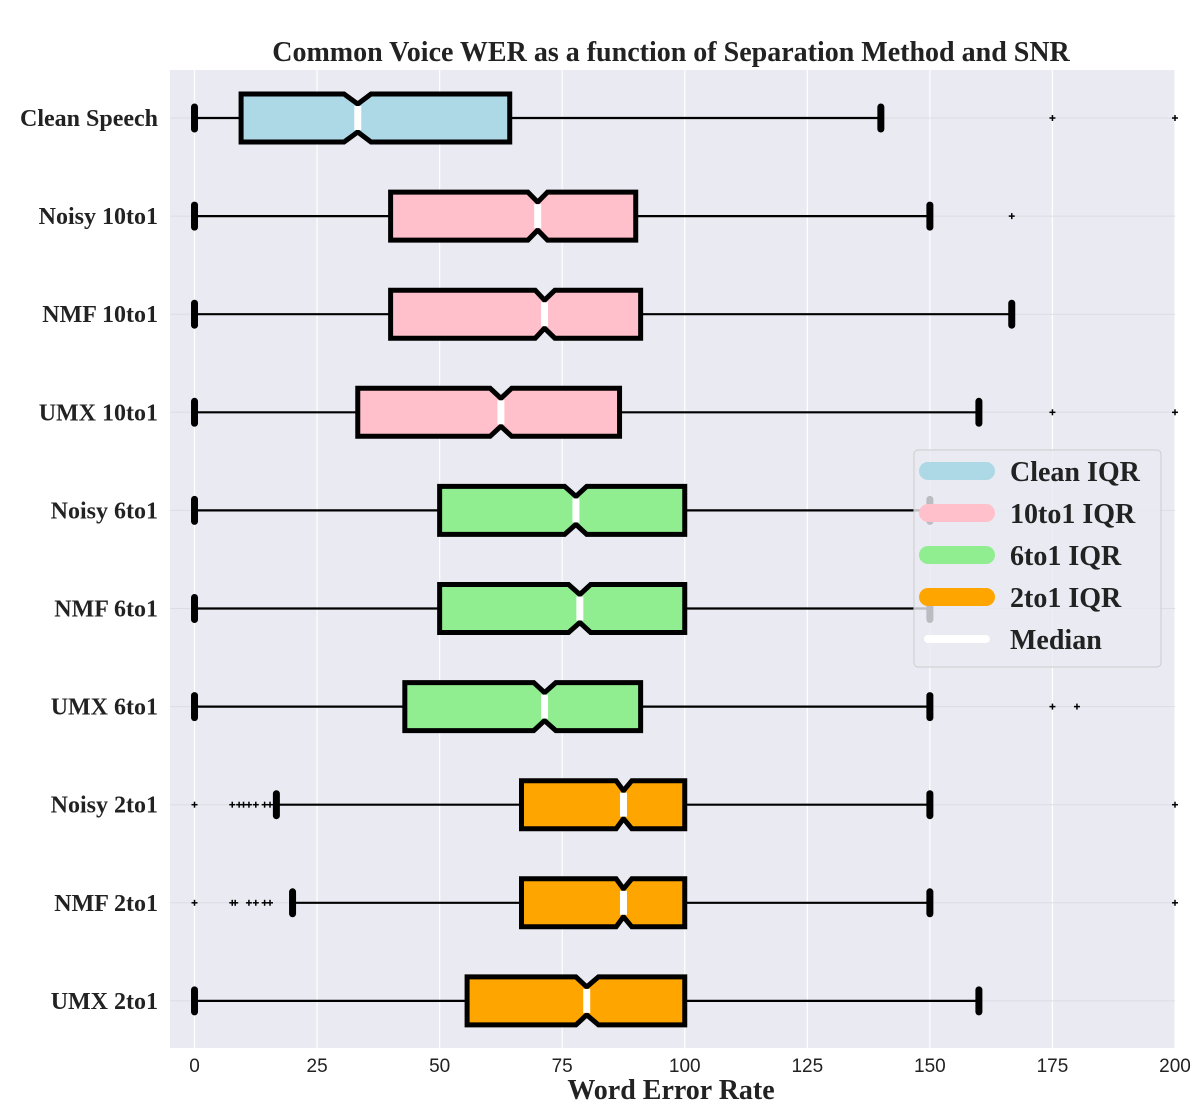 The height and width of the screenshot is (1110, 1200). What do you see at coordinates (104, 511) in the screenshot?
I see `category-label: Noisy 6to1` at bounding box center [104, 511].